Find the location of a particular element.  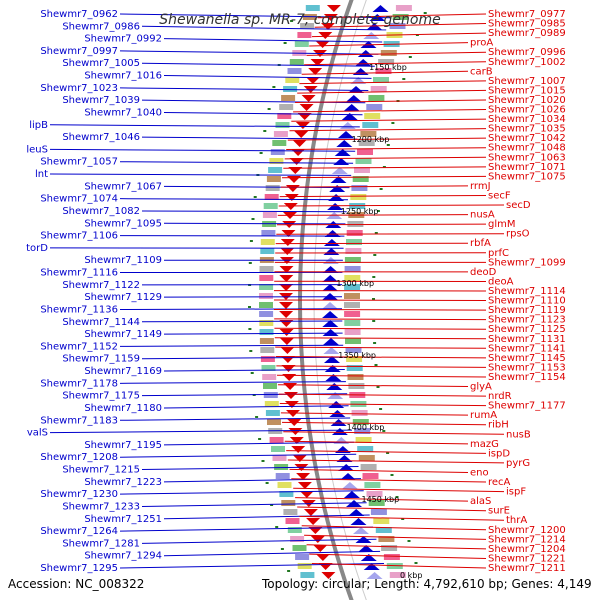

kbp-position-label: 1350 kbp is located at coordinates (357, 355).